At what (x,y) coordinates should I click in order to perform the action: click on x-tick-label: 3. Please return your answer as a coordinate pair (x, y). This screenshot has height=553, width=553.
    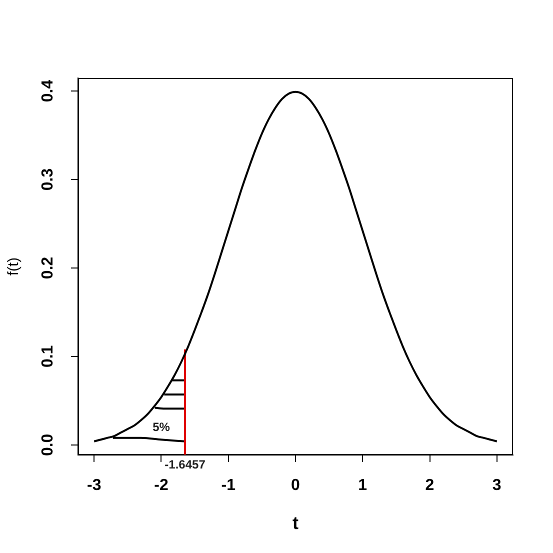
    Looking at the image, I should click on (497, 485).